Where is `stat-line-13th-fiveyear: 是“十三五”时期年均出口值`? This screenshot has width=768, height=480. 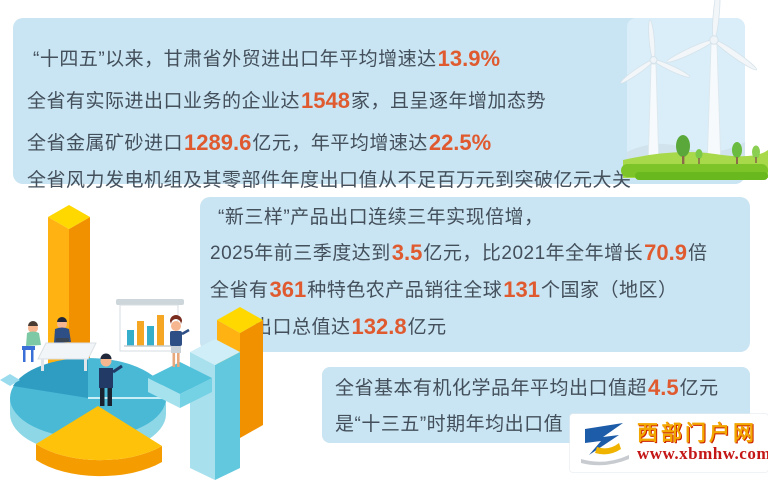 stat-line-13th-fiveyear: 是“十三五”时期年均出口值 is located at coordinates (449, 425).